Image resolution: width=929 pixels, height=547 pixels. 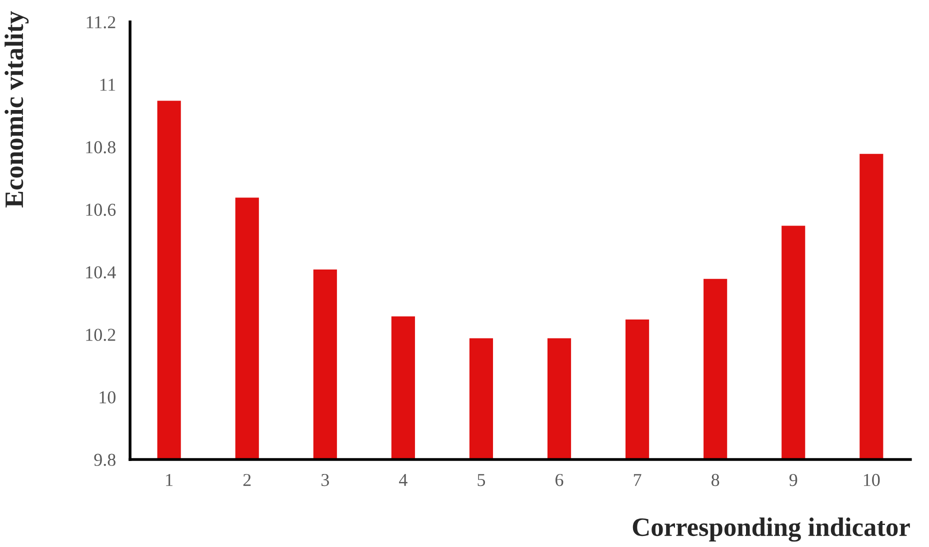 What do you see at coordinates (560, 480) in the screenshot?
I see `x-tick-label: 6` at bounding box center [560, 480].